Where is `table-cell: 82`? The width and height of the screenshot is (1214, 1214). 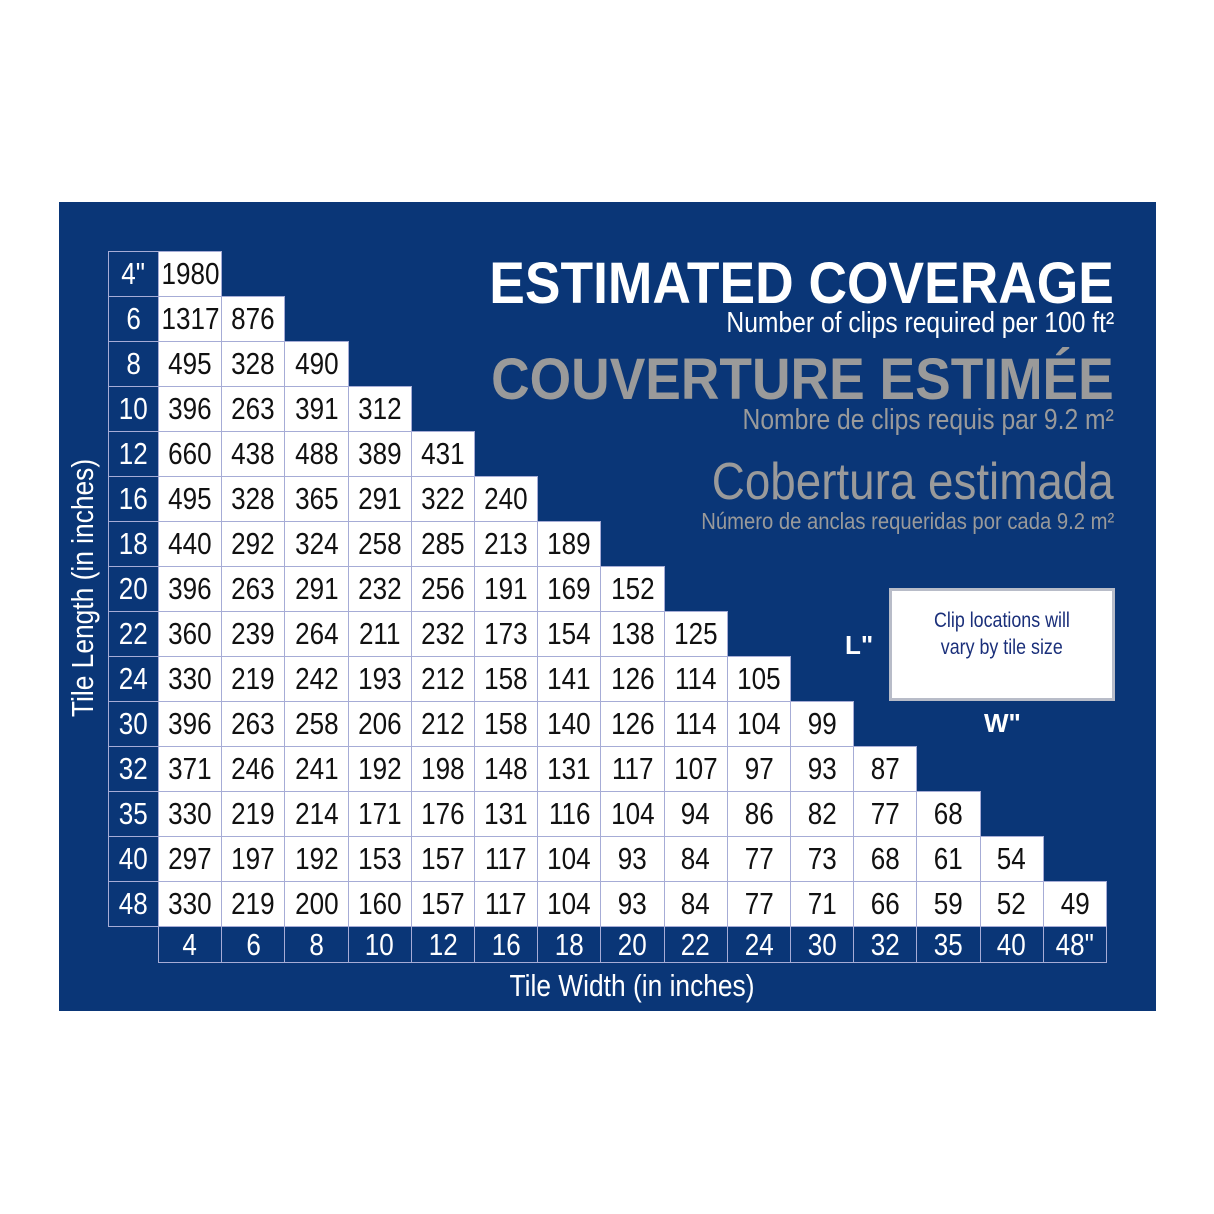
table-cell: 82 is located at coordinates (822, 814).